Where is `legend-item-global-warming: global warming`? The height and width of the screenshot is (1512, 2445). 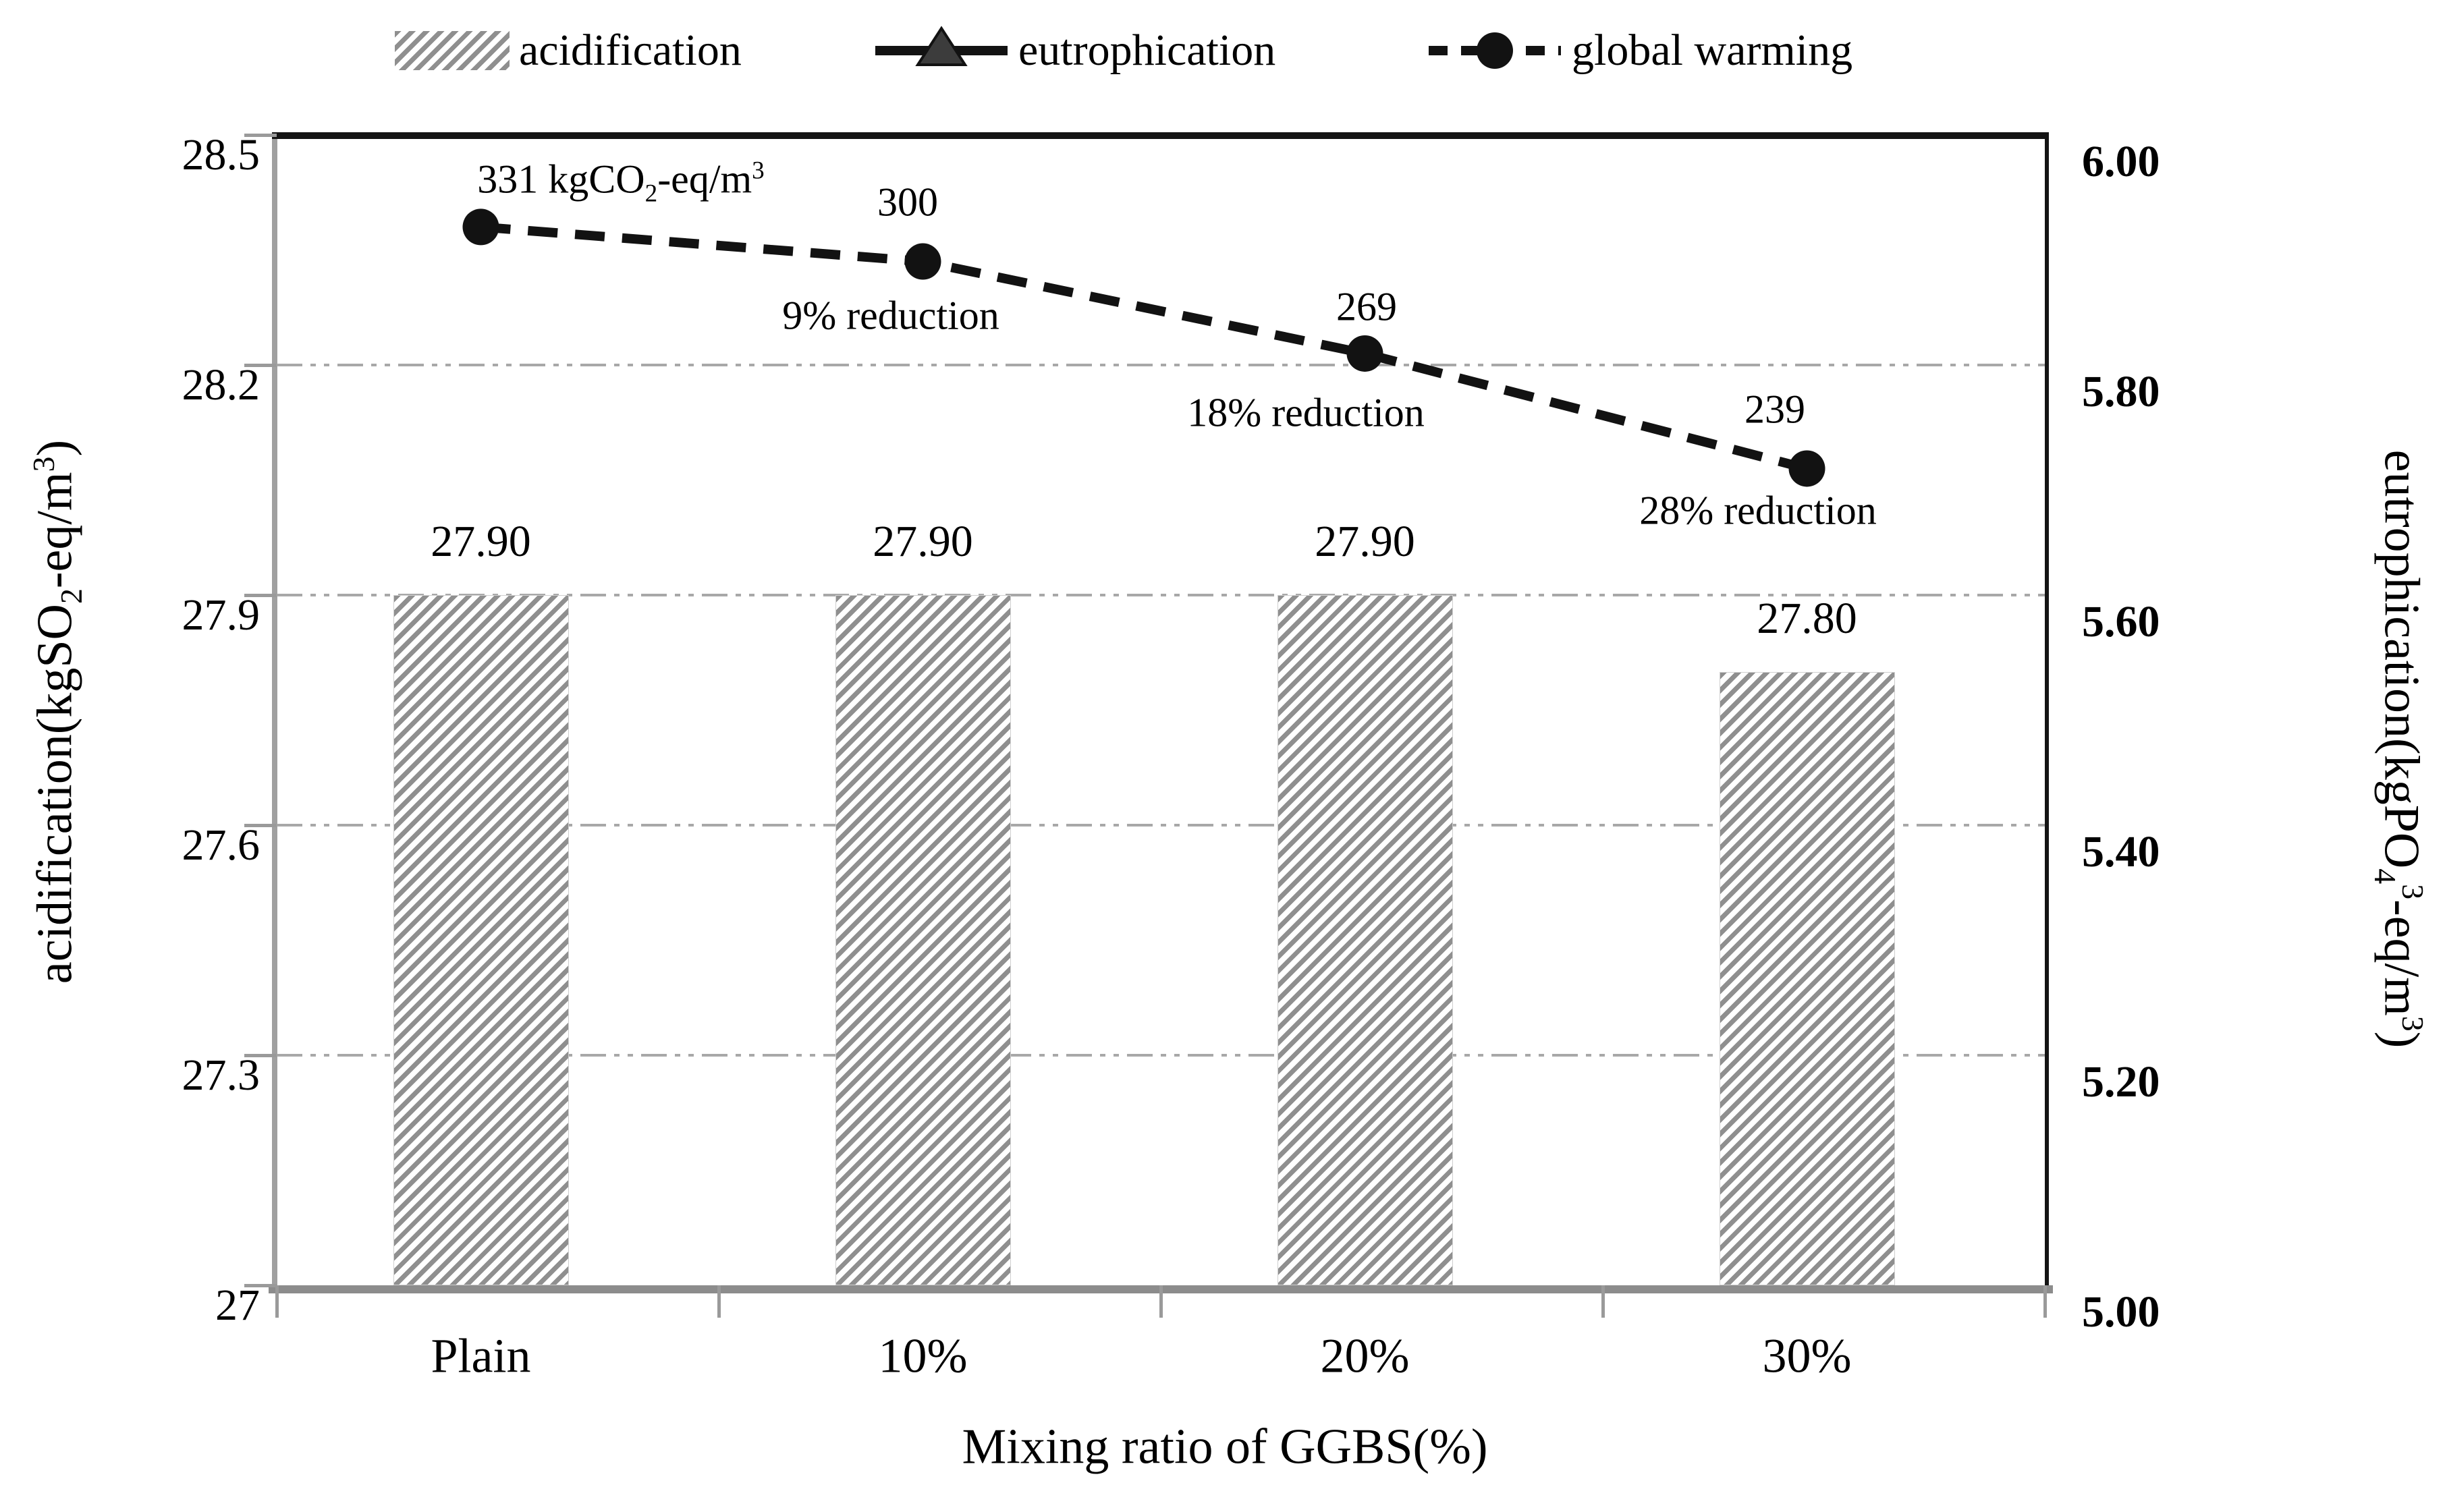 legend-item-global-warming: global warming is located at coordinates (1639, 50).